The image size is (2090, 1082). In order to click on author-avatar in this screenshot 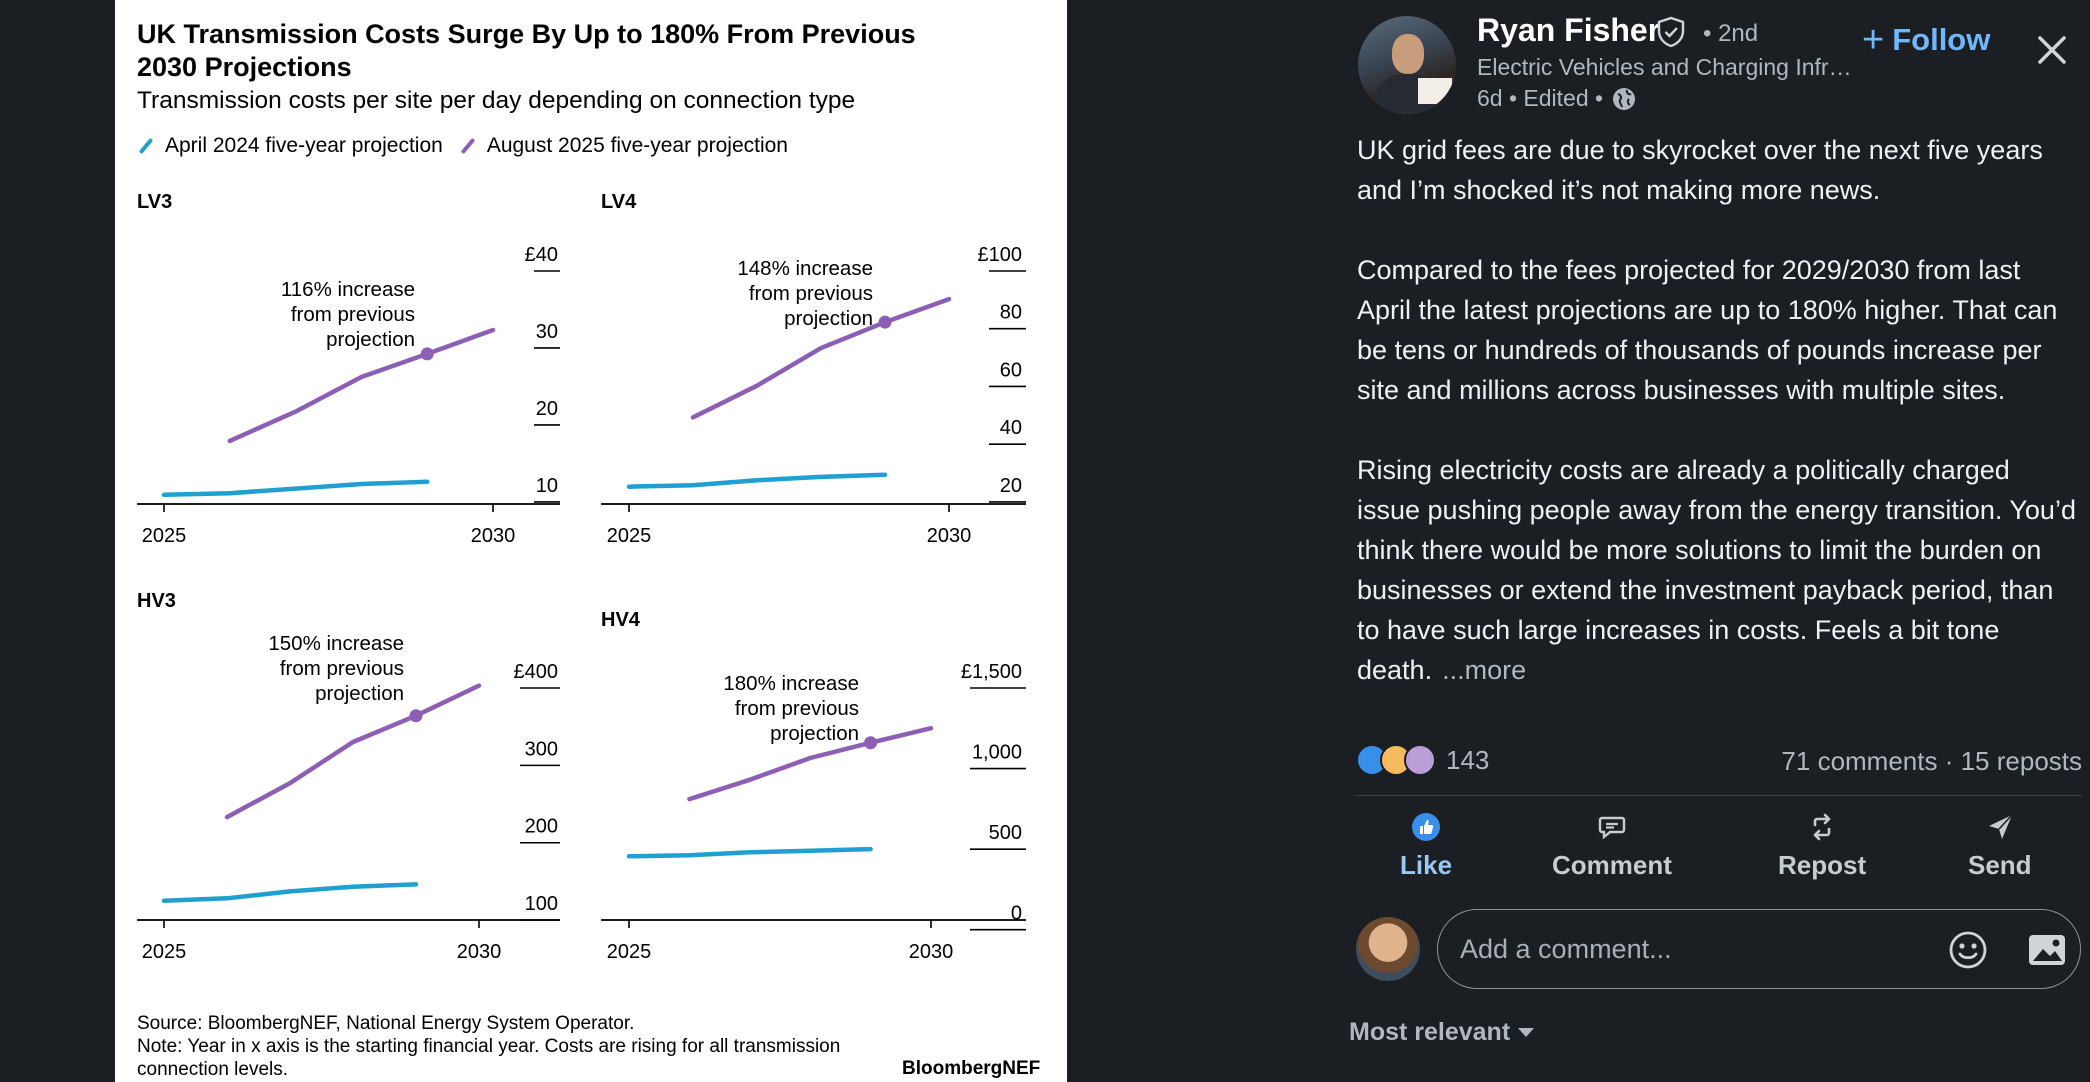, I will do `click(1407, 65)`.